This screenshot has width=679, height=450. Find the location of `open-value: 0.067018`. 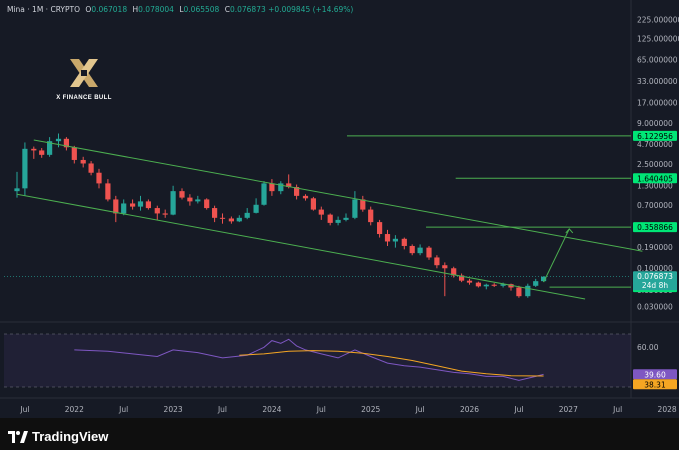

open-value: 0.067018 is located at coordinates (109, 9).